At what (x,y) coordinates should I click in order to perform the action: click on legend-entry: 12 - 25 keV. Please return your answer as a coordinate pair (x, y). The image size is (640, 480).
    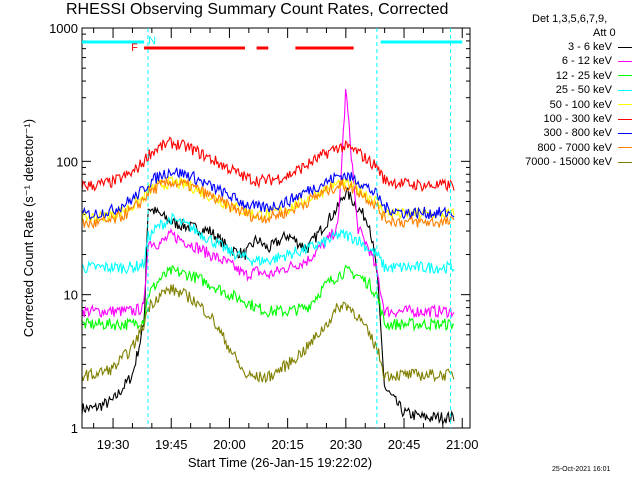
    Looking at the image, I should click on (578, 76).